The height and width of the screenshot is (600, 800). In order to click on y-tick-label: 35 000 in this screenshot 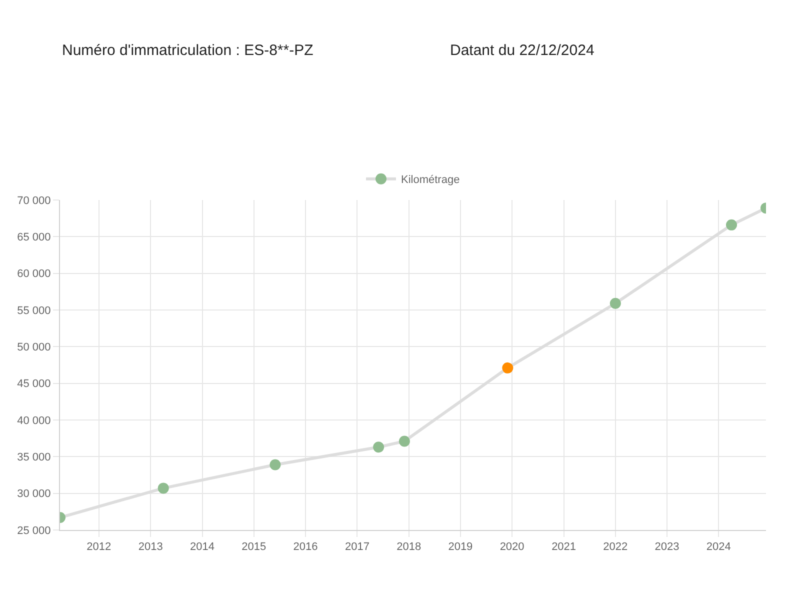, I will do `click(34, 458)`.